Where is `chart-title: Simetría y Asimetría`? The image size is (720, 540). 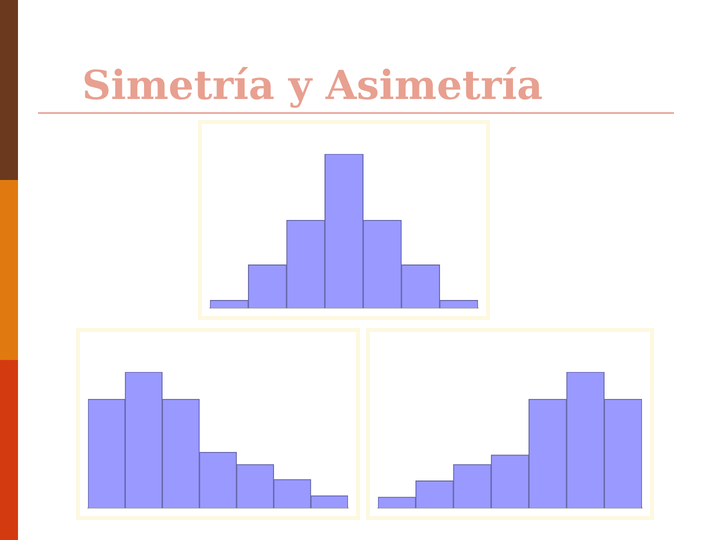
chart-title: Simetría y Asimetría is located at coordinates (312, 85).